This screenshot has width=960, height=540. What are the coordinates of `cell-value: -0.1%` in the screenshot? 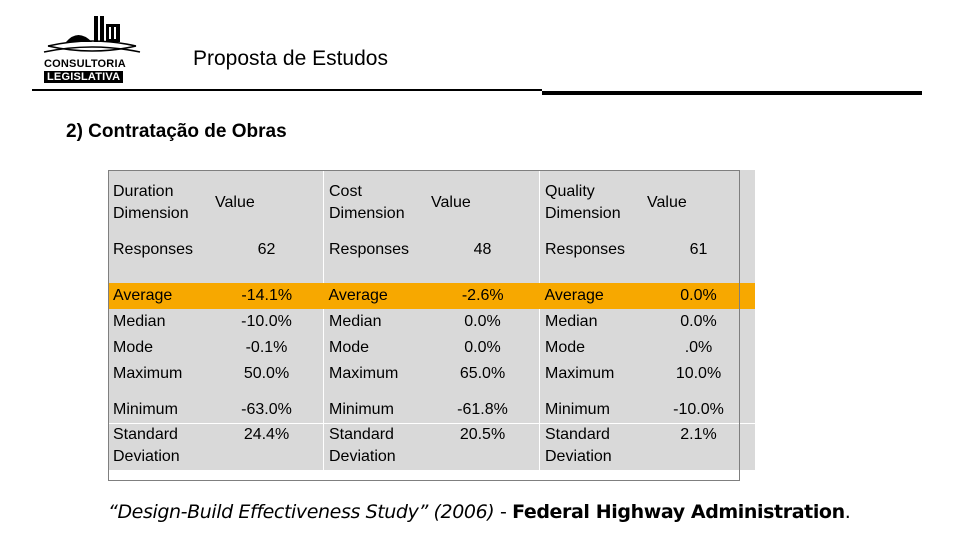 It's located at (267, 348).